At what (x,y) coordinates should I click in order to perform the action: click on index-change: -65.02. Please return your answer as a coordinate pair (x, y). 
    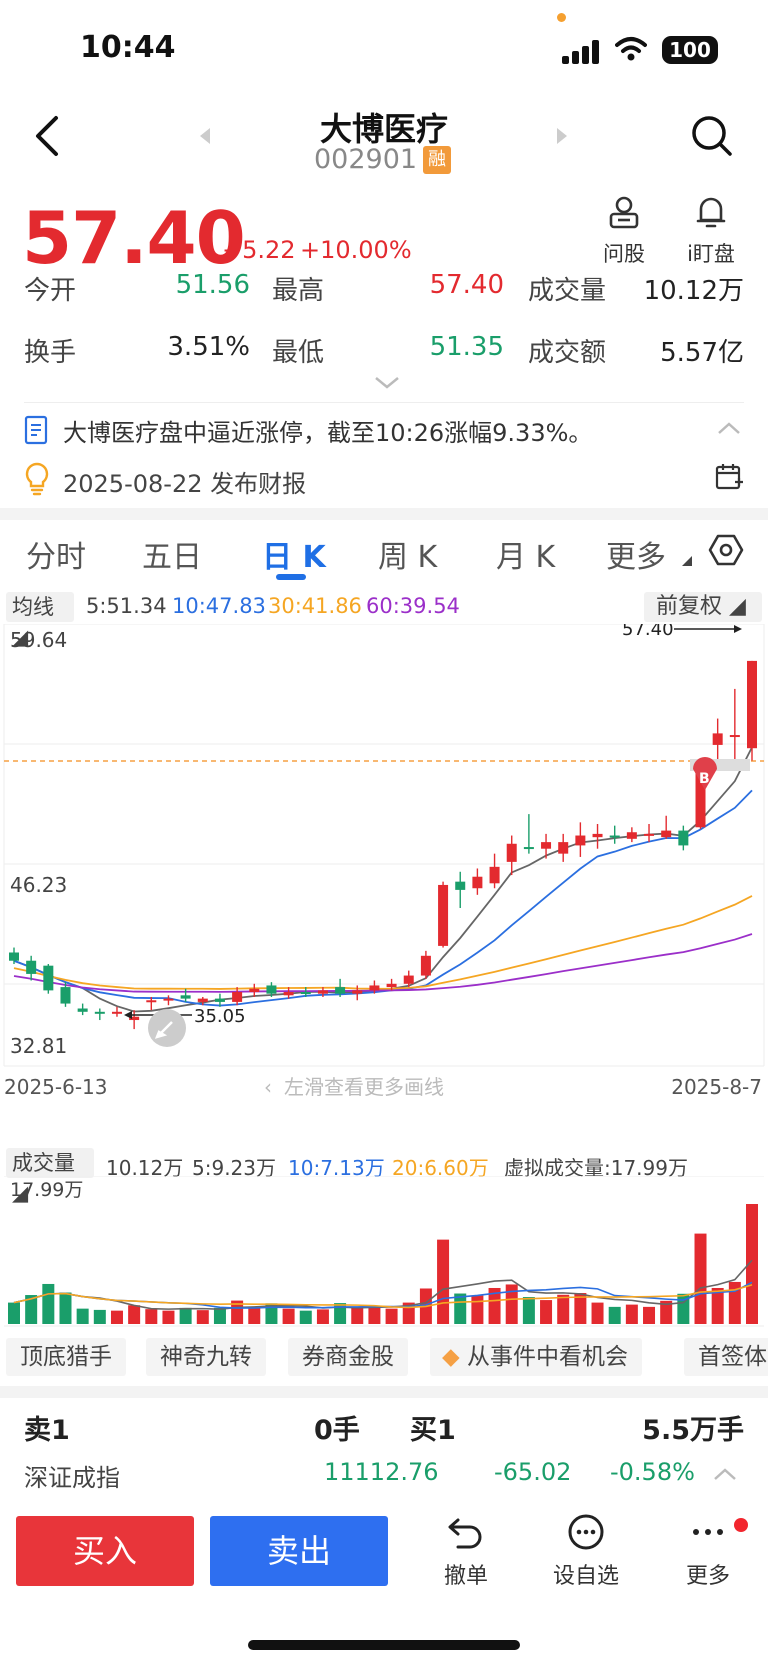
    Looking at the image, I should click on (533, 1472).